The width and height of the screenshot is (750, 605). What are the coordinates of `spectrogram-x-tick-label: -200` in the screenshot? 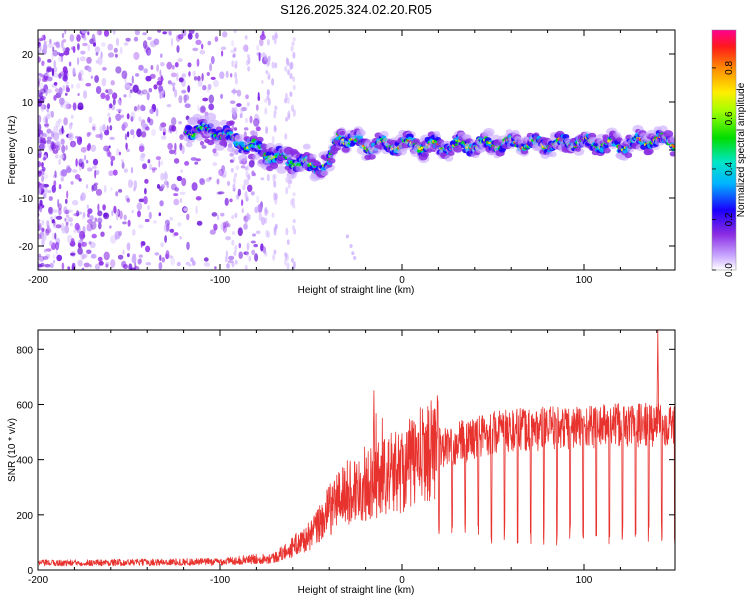 It's located at (38, 280).